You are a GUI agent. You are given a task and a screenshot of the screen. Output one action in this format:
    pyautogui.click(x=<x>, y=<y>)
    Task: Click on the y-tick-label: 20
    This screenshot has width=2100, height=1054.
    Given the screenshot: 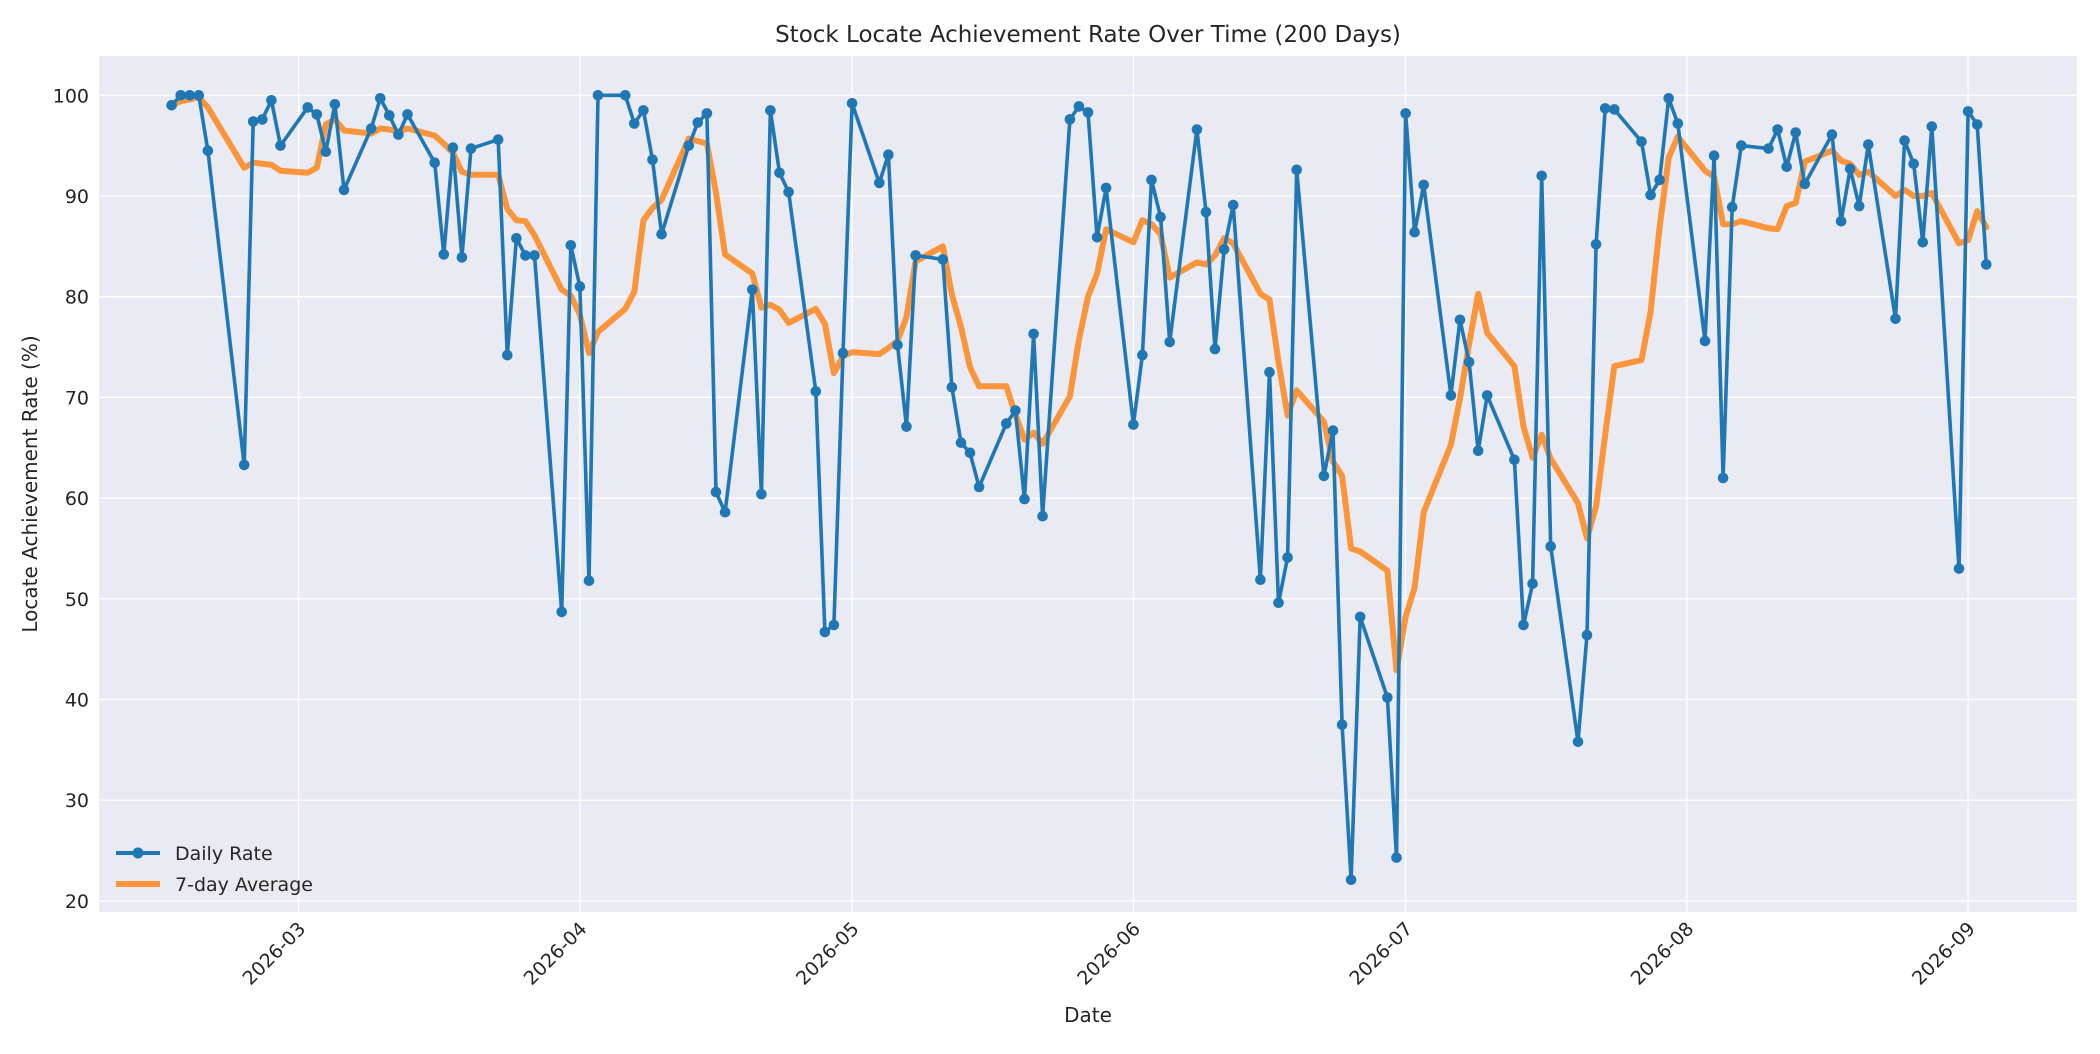 What is the action you would take?
    pyautogui.click(x=77, y=902)
    